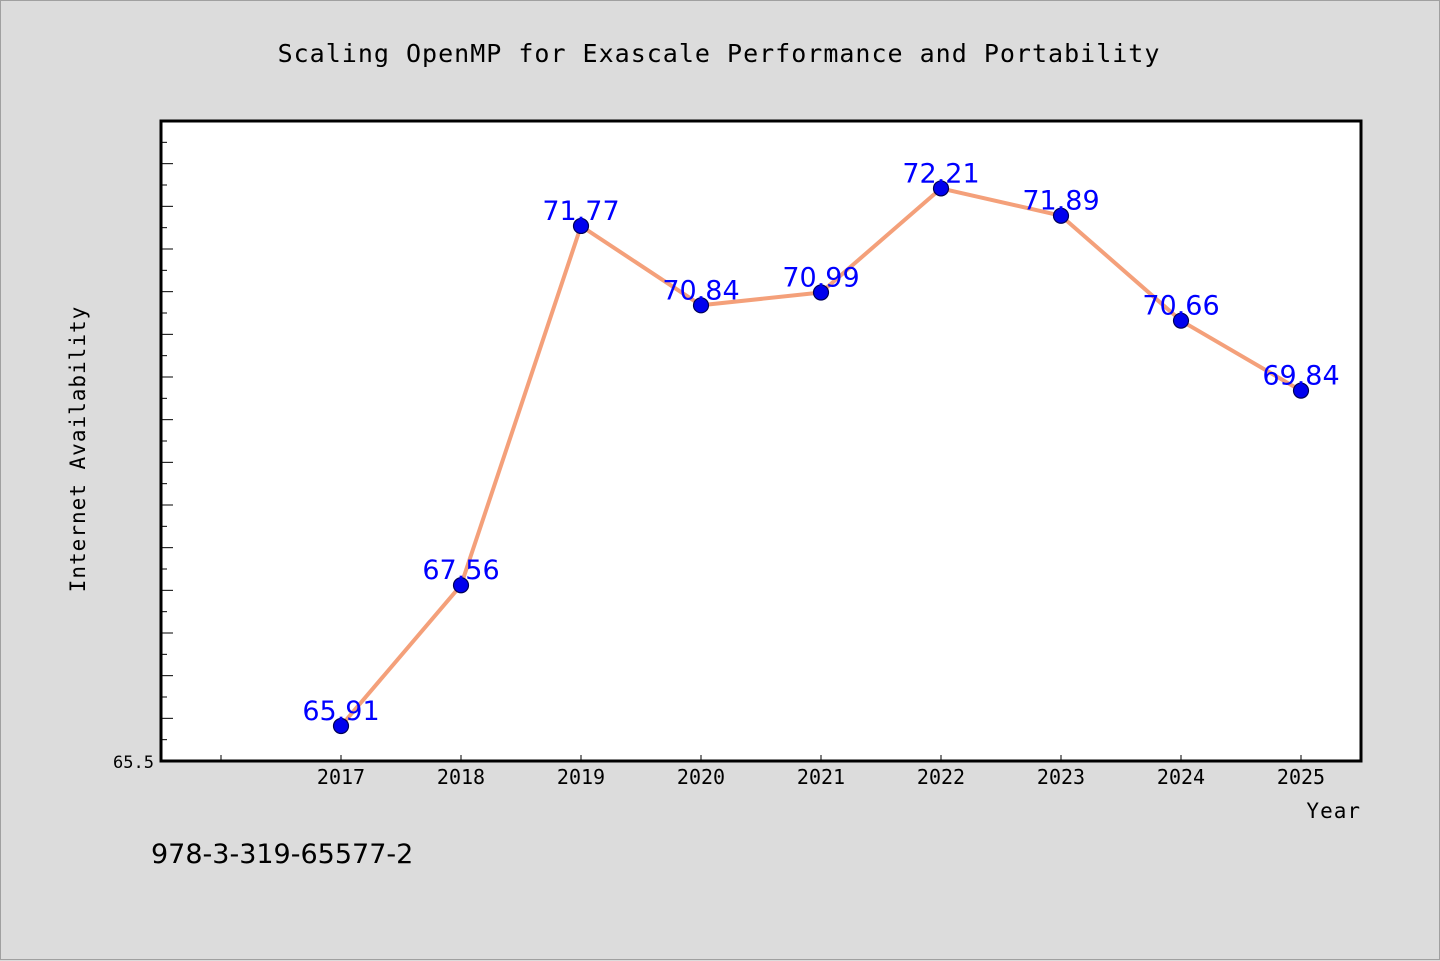 The height and width of the screenshot is (961, 1440). Describe the element at coordinates (78, 449) in the screenshot. I see `y-axis-label: Internet Availability` at that location.